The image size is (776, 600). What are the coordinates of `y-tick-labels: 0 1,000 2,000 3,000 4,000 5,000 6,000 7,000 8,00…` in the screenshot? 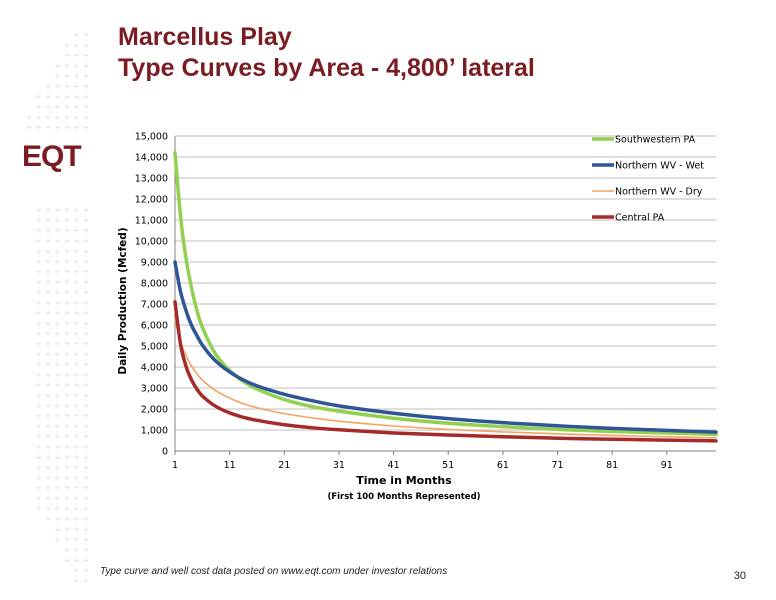 It's located at (151, 295).